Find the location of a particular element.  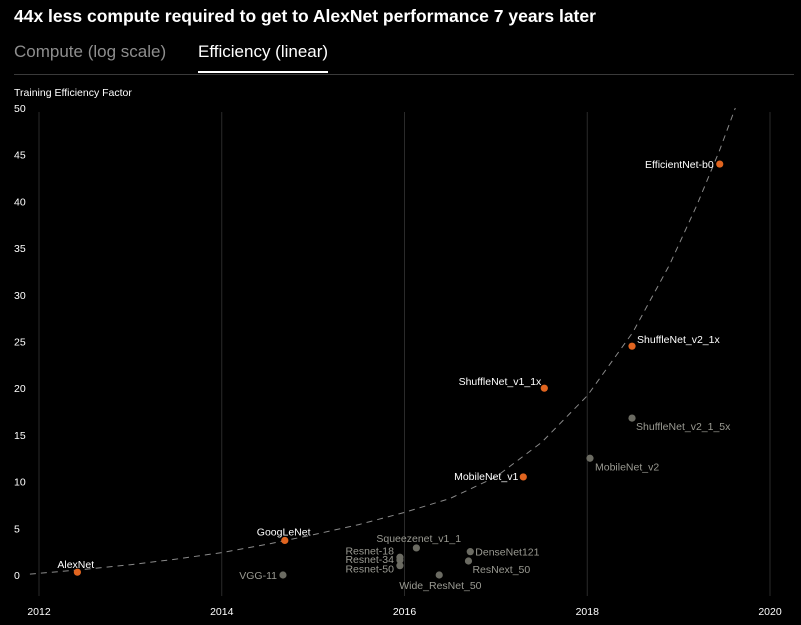

point-densenet121 is located at coordinates (470, 552).